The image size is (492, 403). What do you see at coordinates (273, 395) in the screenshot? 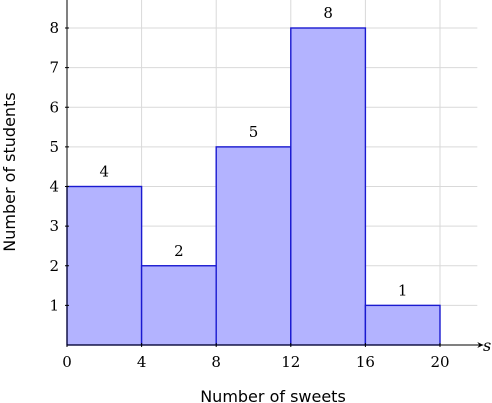
I see `x-axis-title: Number of sweets` at bounding box center [273, 395].